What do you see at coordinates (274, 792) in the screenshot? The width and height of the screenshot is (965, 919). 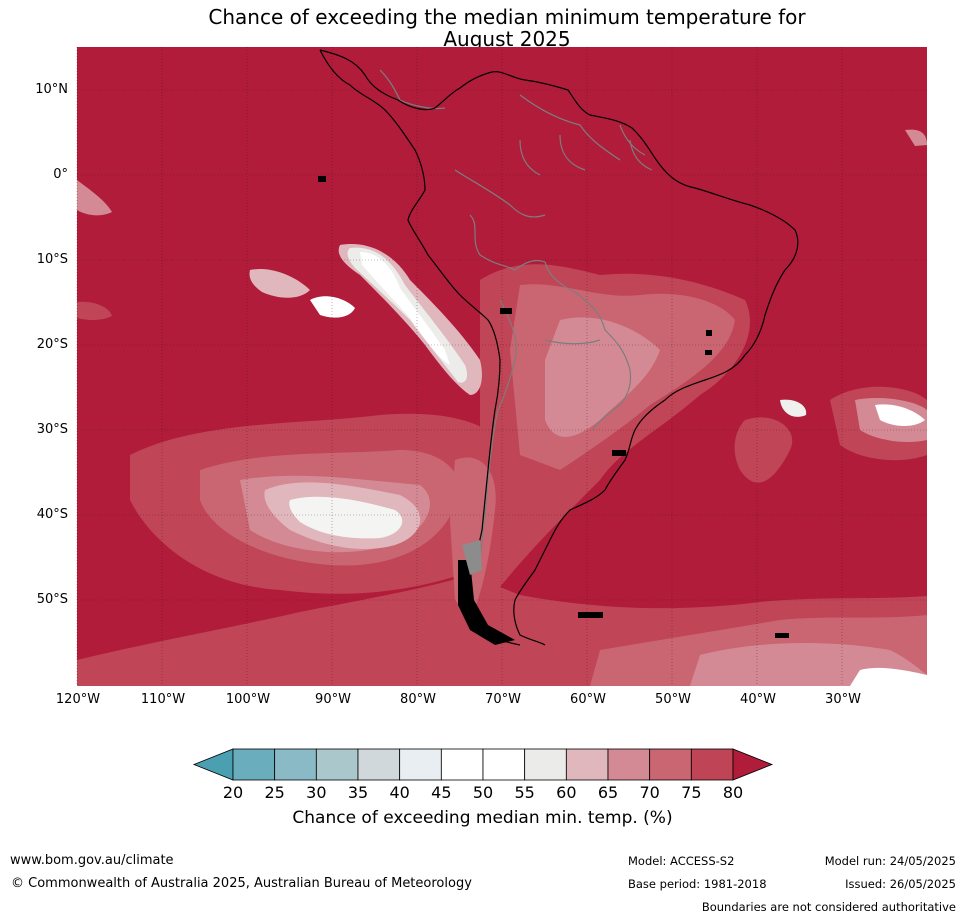 I see `colorbar-tick-25: 25` at bounding box center [274, 792].